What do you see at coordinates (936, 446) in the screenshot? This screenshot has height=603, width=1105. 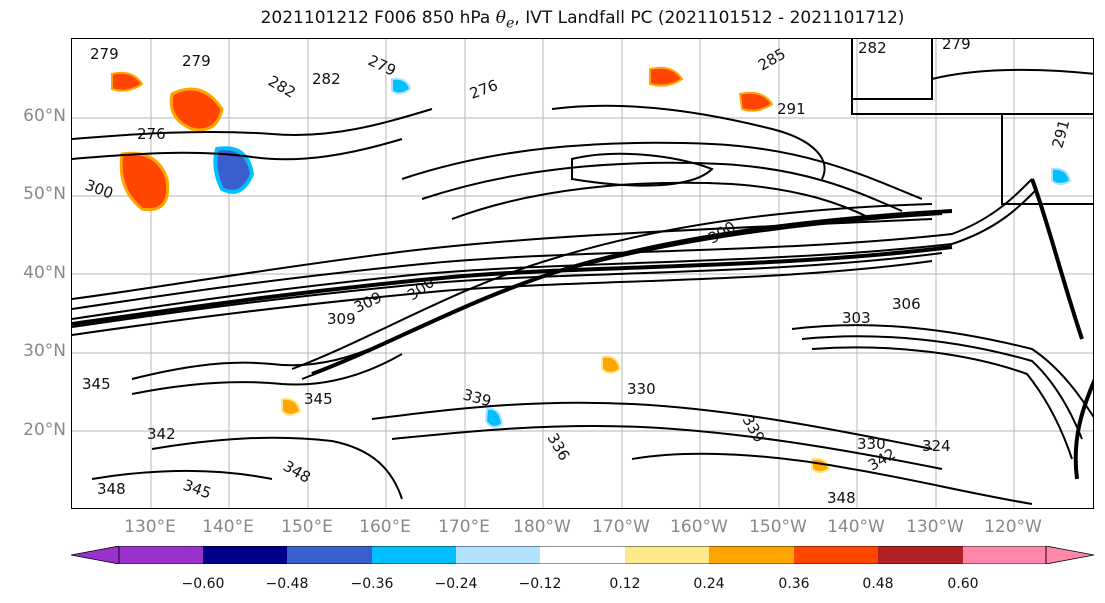 I see `contour-label: 324` at bounding box center [936, 446].